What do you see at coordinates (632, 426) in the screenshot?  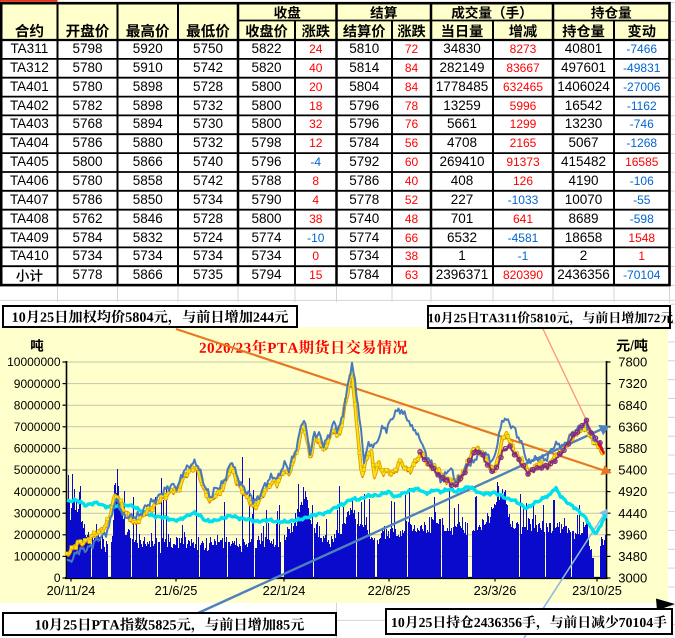 I see `svg-text: 6360` at bounding box center [632, 426].